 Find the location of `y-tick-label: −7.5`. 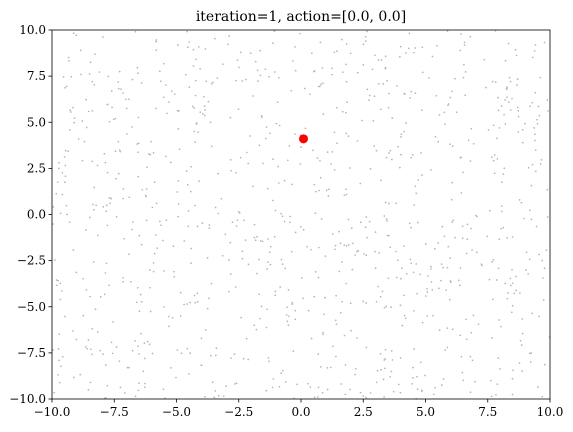

y-tick-label: −7.5 is located at coordinates (31, 353).